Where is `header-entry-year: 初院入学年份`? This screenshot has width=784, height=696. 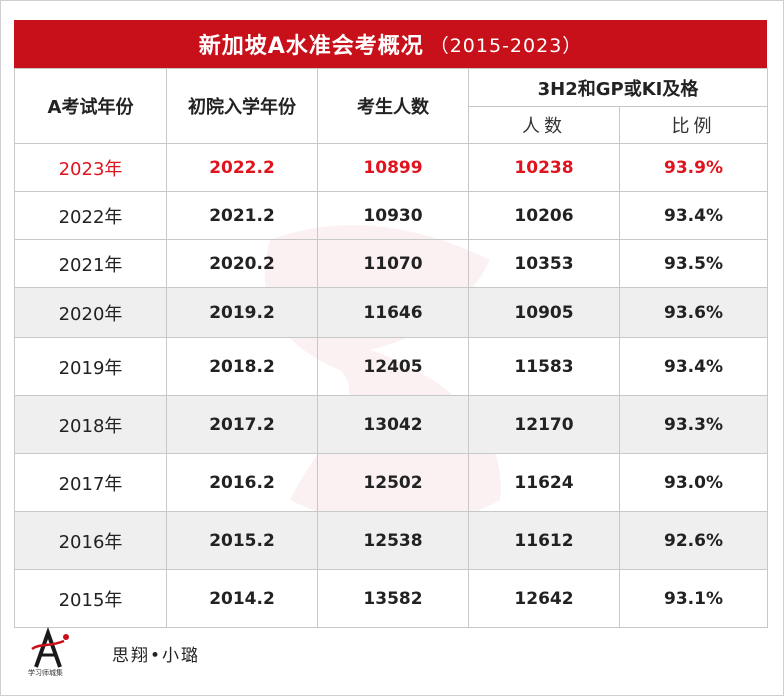 header-entry-year: 初院入学年份 is located at coordinates (242, 106).